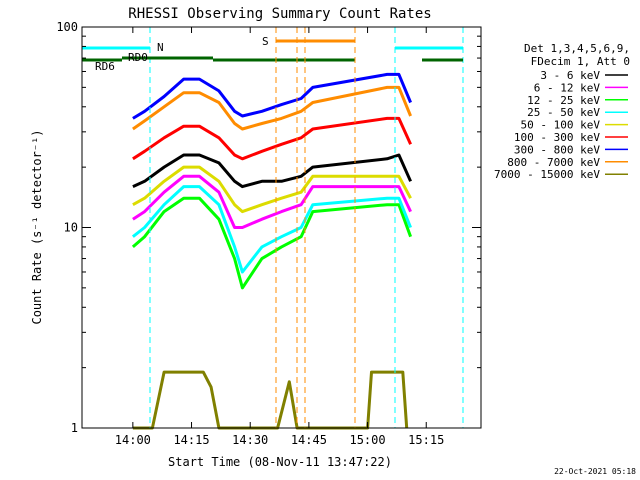  What do you see at coordinates (191, 440) in the screenshot?
I see `x-tick-label-1: 14:15` at bounding box center [191, 440].